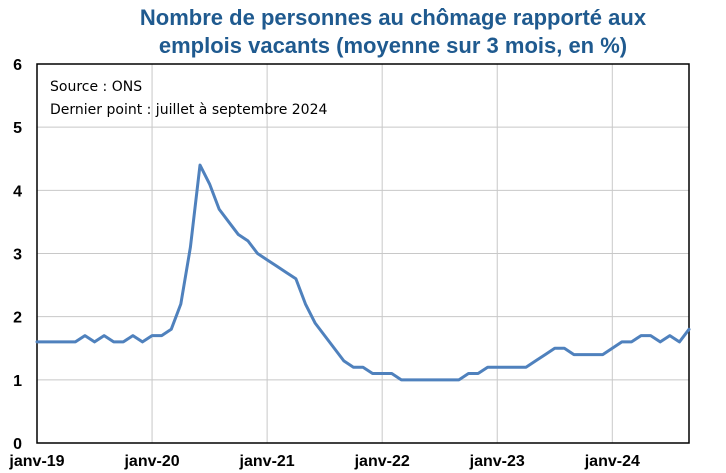  What do you see at coordinates (17, 444) in the screenshot?
I see `y-tick-label: 0` at bounding box center [17, 444].